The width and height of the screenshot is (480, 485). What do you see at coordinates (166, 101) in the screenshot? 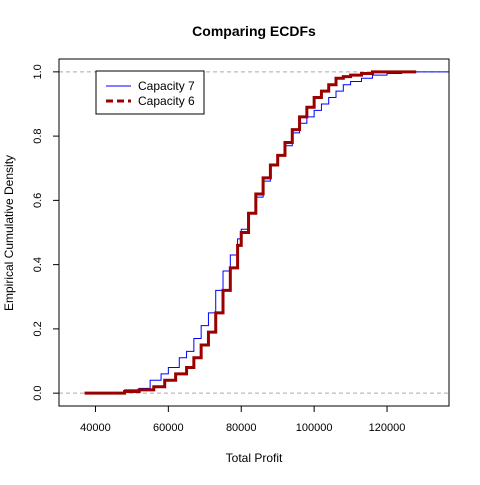
I see `legend-label-capacity-6: Capacity 6` at bounding box center [166, 101].